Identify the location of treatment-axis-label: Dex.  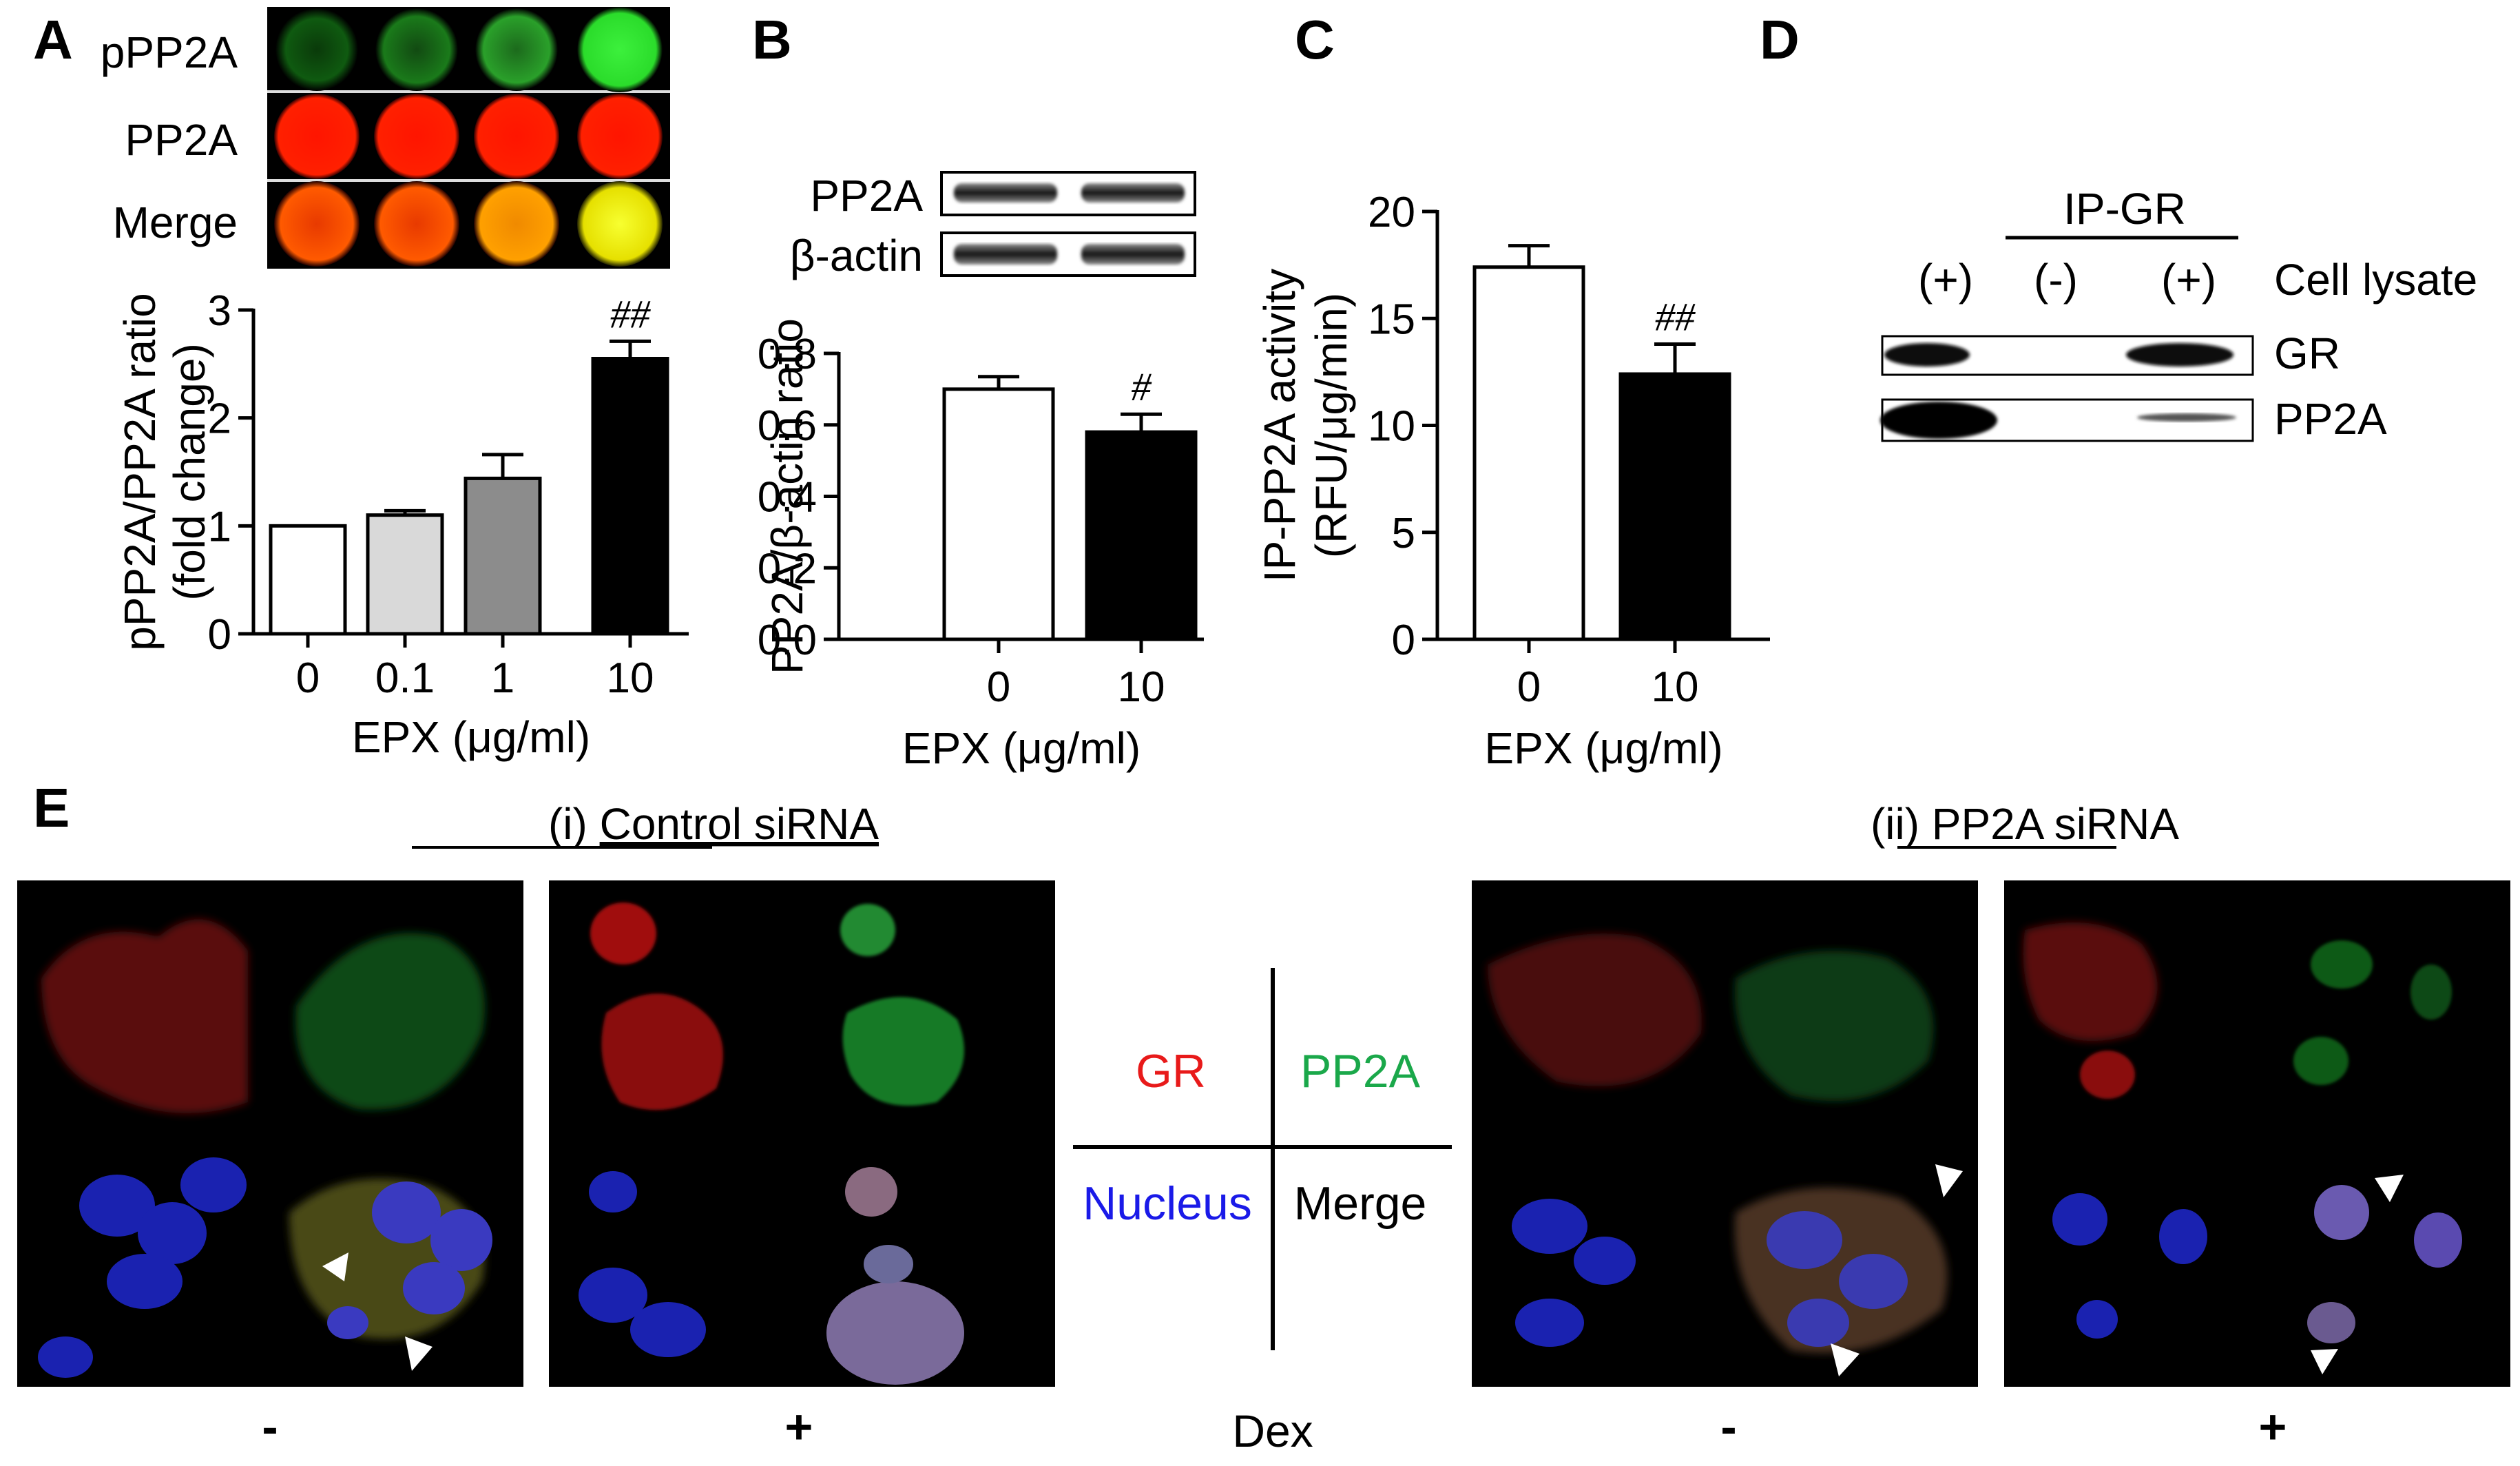
(1272, 1430).